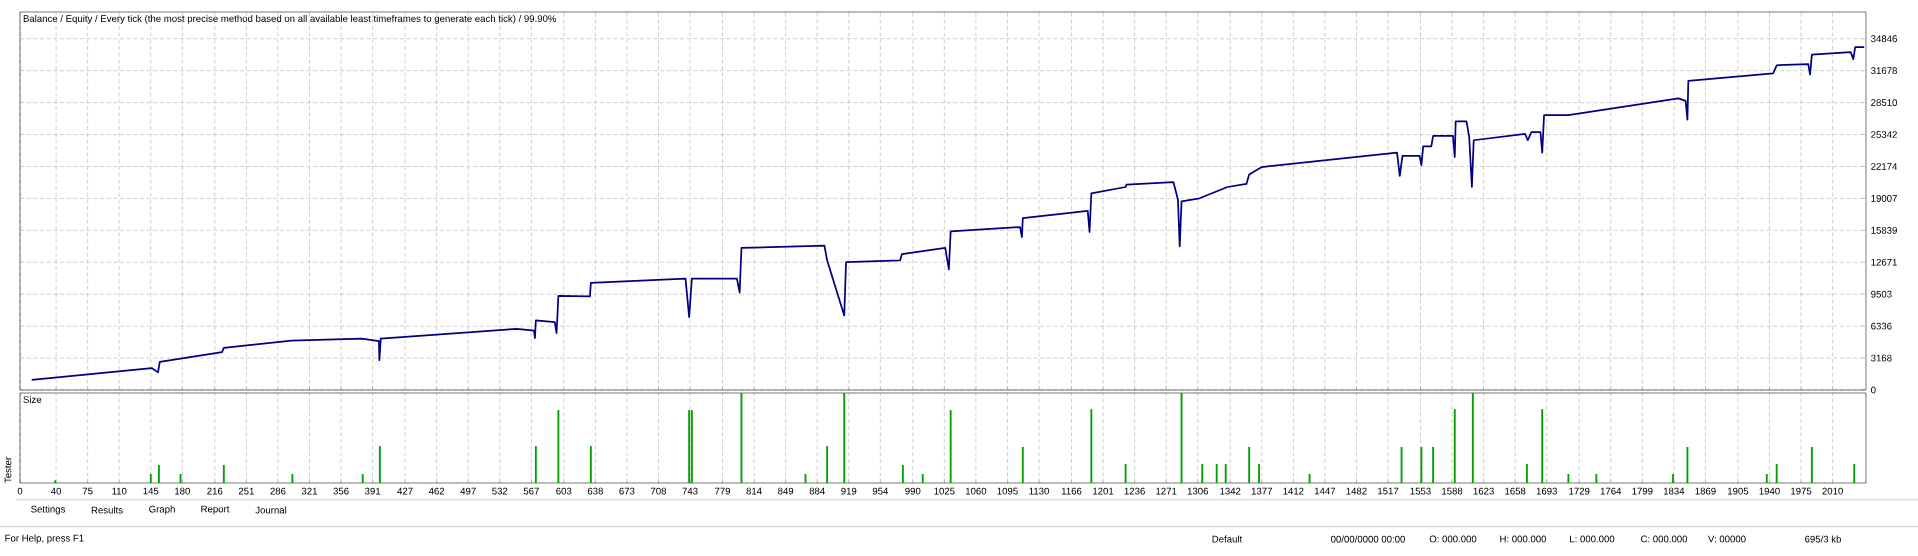 The height and width of the screenshot is (556, 1918). What do you see at coordinates (20, 491) in the screenshot?
I see `x-tick-label: 0` at bounding box center [20, 491].